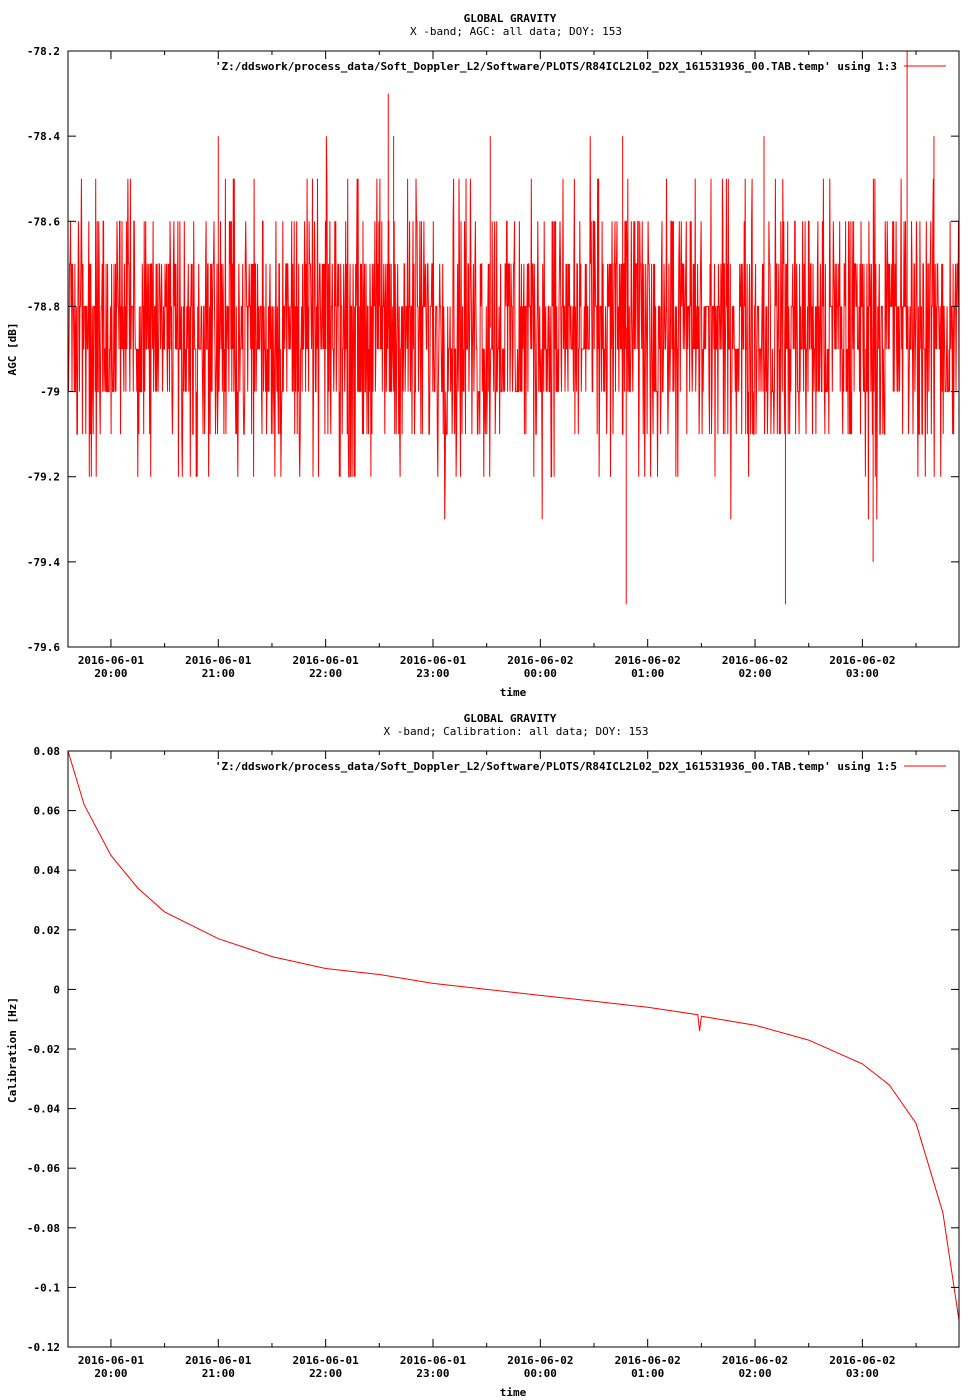  I want to click on y-tick-label: -78.6, so click(43, 221).